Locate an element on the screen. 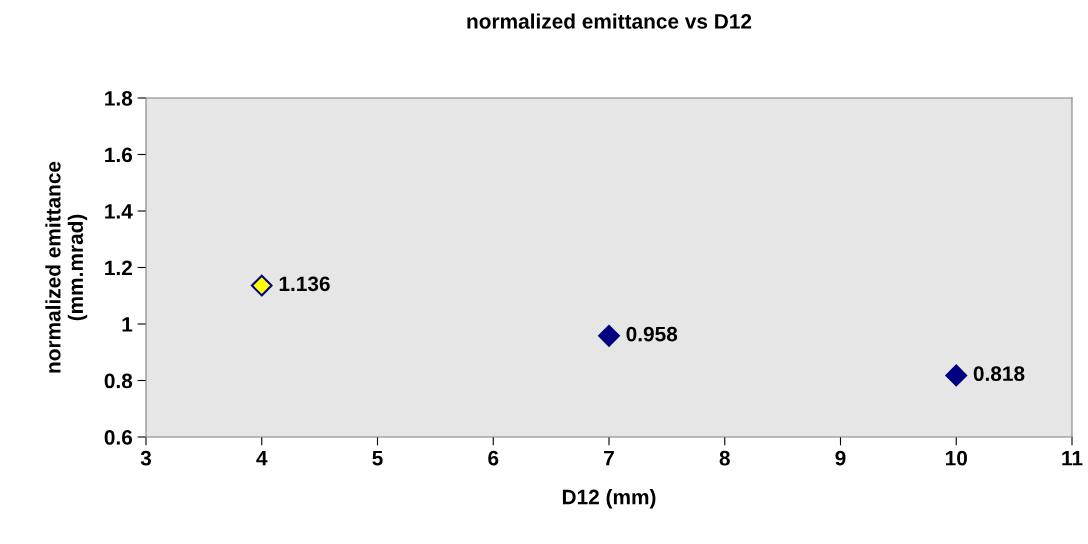 The height and width of the screenshot is (544, 1088). data-label: 1.136 is located at coordinates (304, 284).